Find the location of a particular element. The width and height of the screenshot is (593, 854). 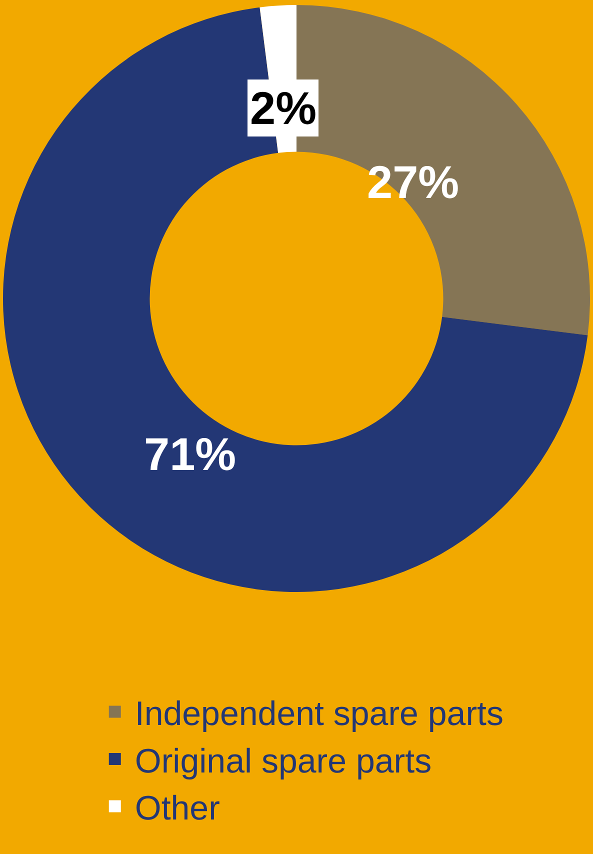

data-label: 2% is located at coordinates (283, 108).